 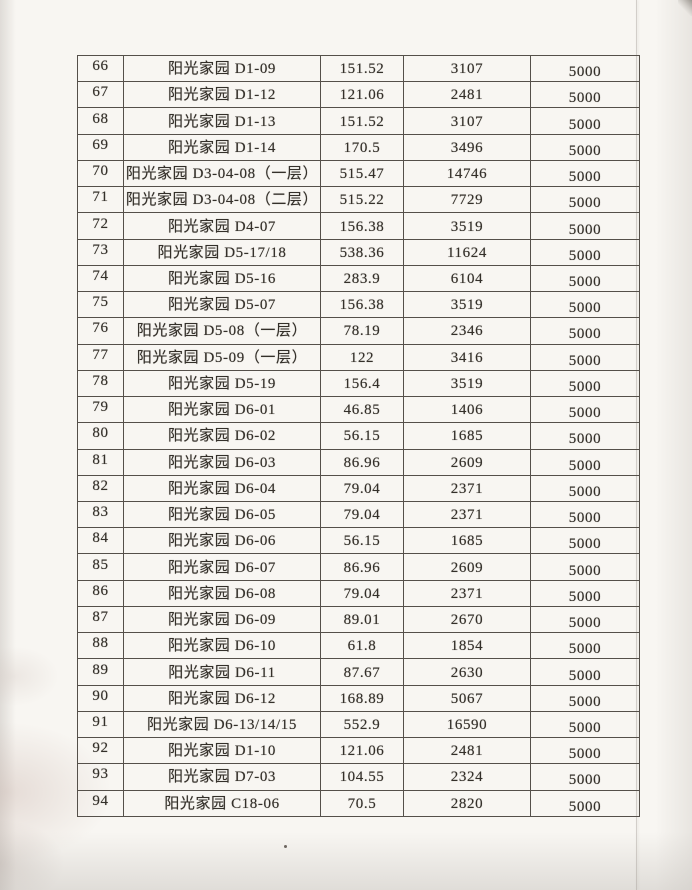 What do you see at coordinates (362, 174) in the screenshot?
I see `area-cell: 515.47` at bounding box center [362, 174].